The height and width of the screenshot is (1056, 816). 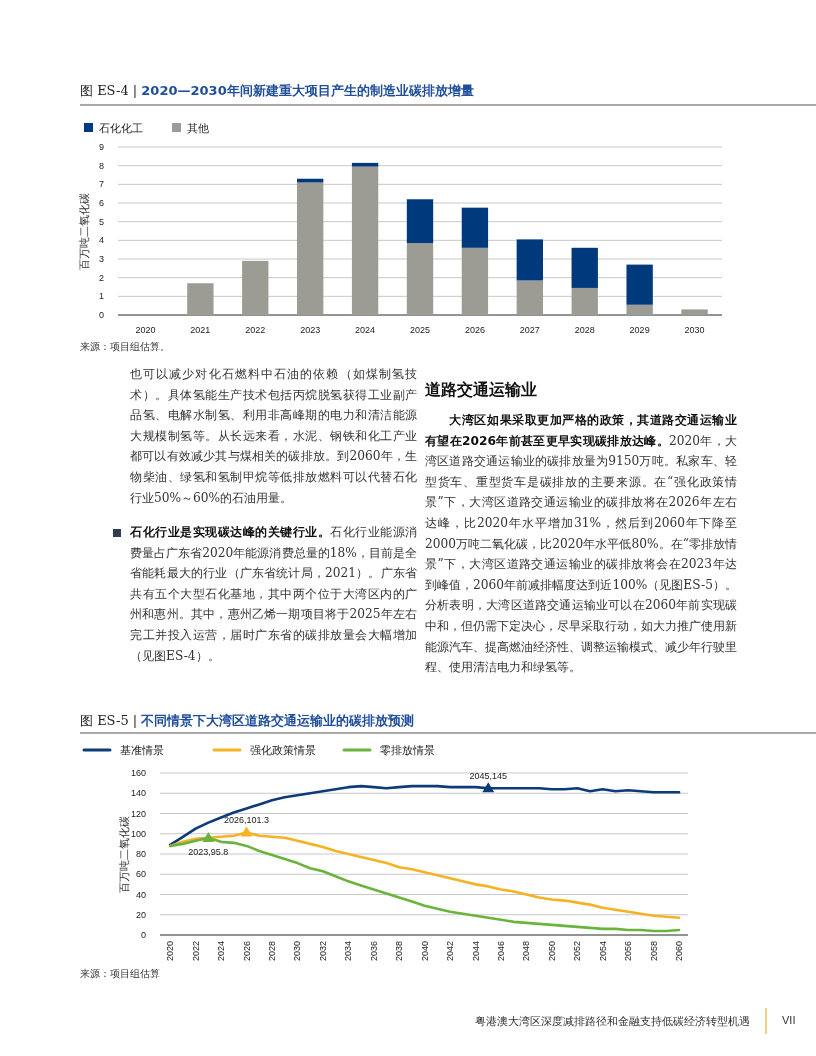 I want to click on x-tick-label: 2032, so click(x=322, y=951).